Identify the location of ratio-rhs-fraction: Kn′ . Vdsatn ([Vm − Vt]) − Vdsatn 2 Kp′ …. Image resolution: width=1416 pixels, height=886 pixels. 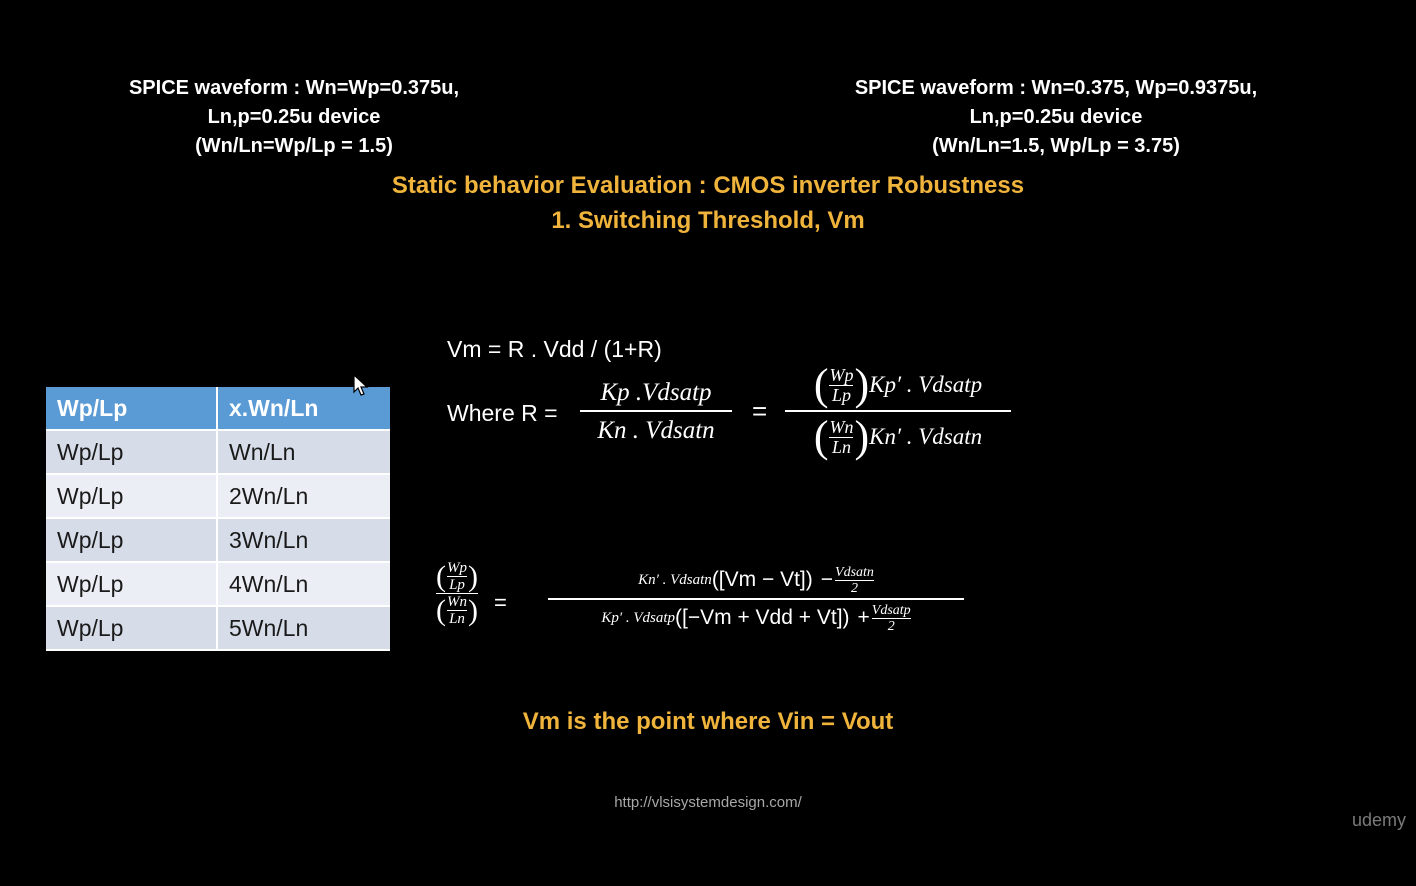
(756, 599).